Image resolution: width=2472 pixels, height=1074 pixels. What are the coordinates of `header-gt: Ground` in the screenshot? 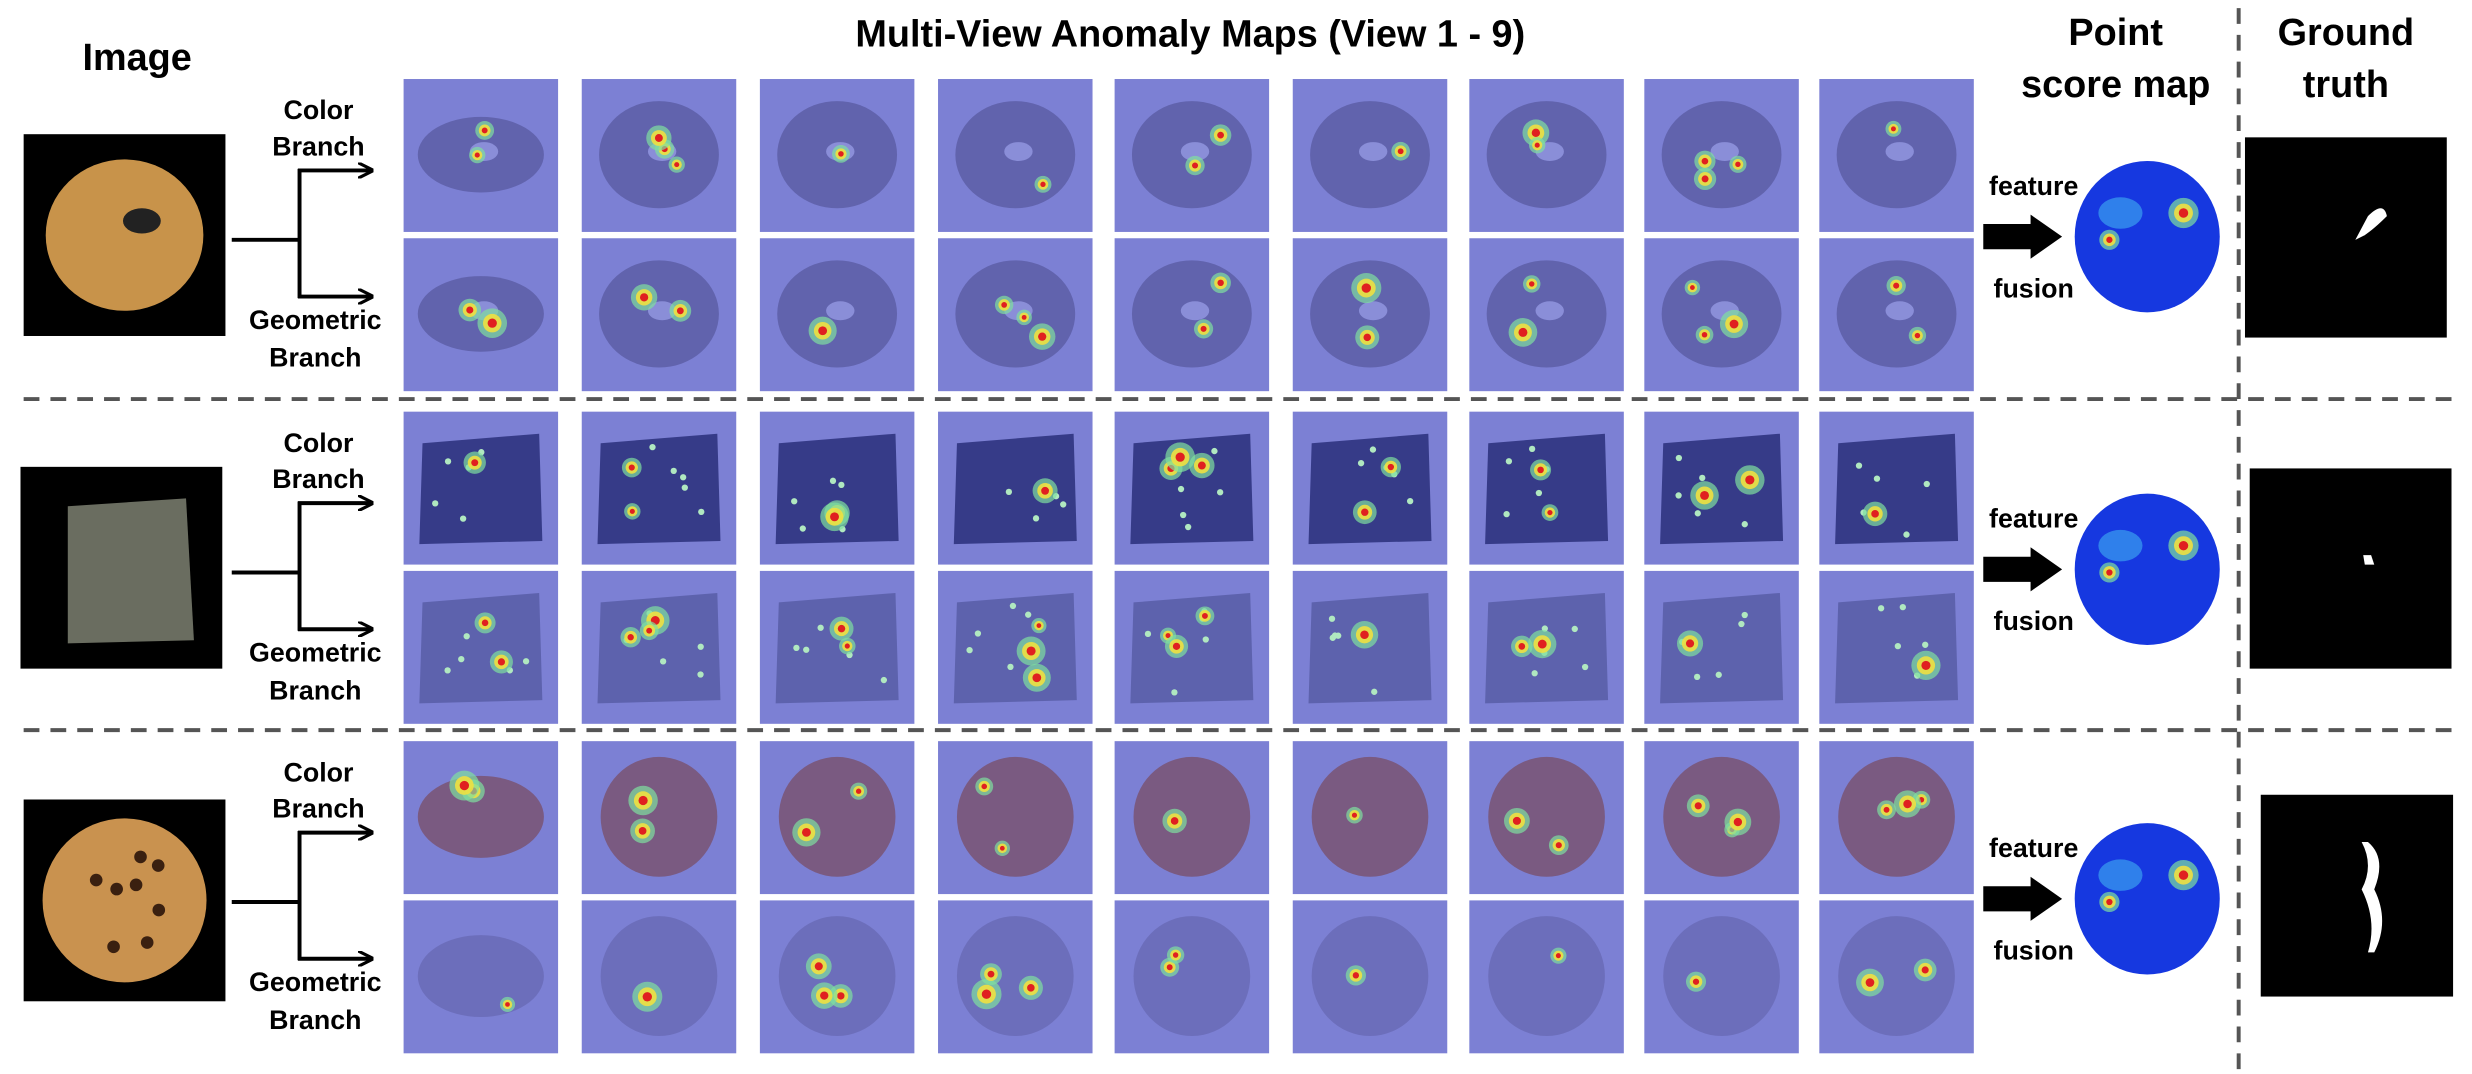 It's located at (2346, 33).